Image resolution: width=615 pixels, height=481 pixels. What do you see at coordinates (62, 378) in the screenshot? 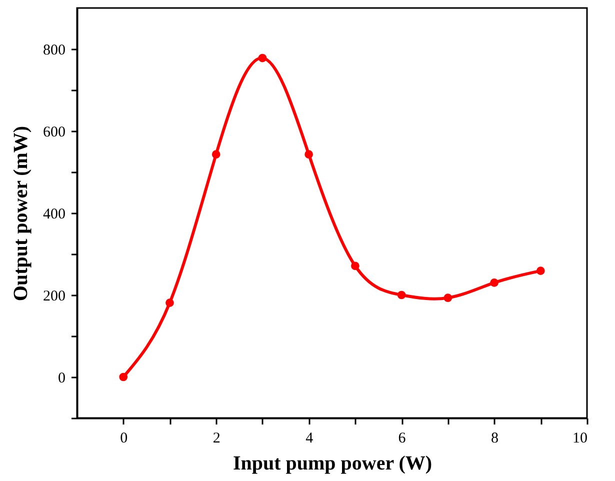
I see `y-tick-label: 0` at bounding box center [62, 378].